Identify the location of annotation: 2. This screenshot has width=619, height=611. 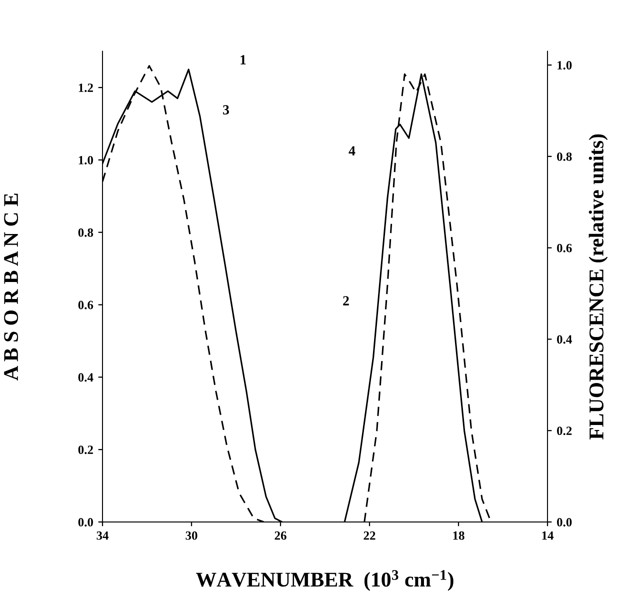
(346, 301).